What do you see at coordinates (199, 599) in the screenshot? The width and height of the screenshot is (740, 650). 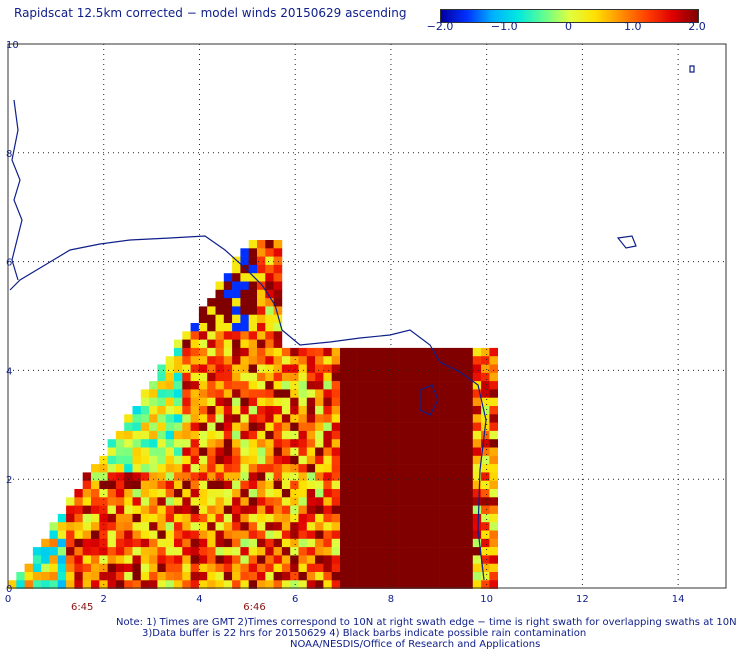 I see `x-tick-label: 4` at bounding box center [199, 599].